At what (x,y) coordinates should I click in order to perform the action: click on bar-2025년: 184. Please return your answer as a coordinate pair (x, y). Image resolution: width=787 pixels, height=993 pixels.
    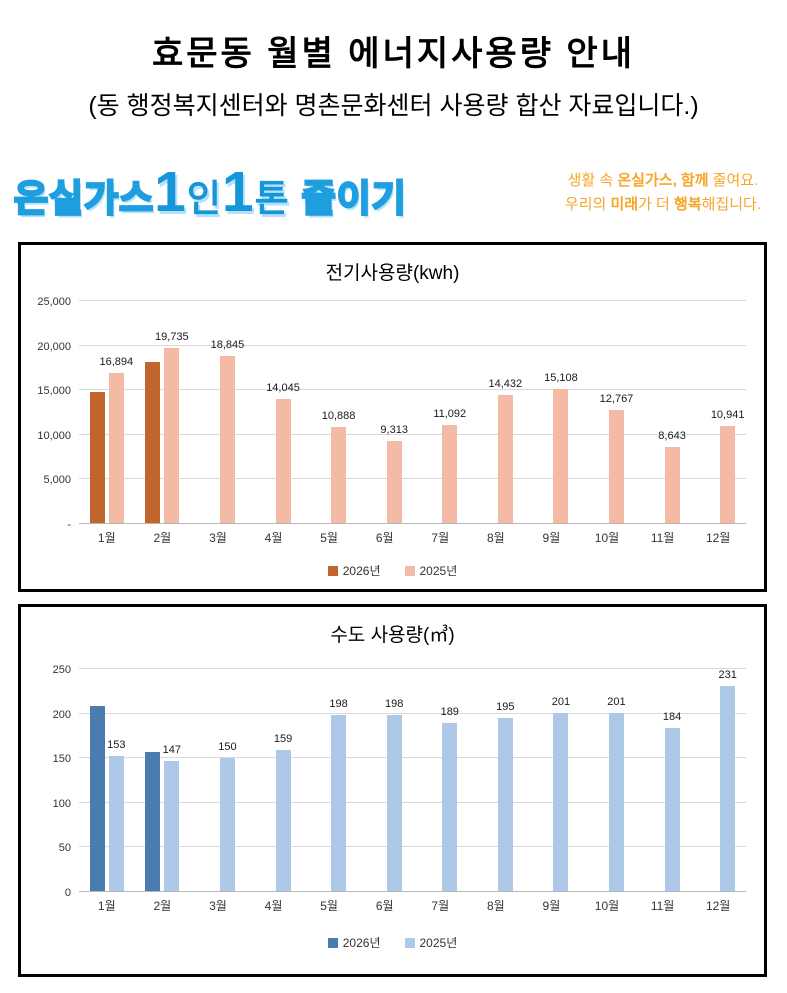
    Looking at the image, I should click on (672, 801).